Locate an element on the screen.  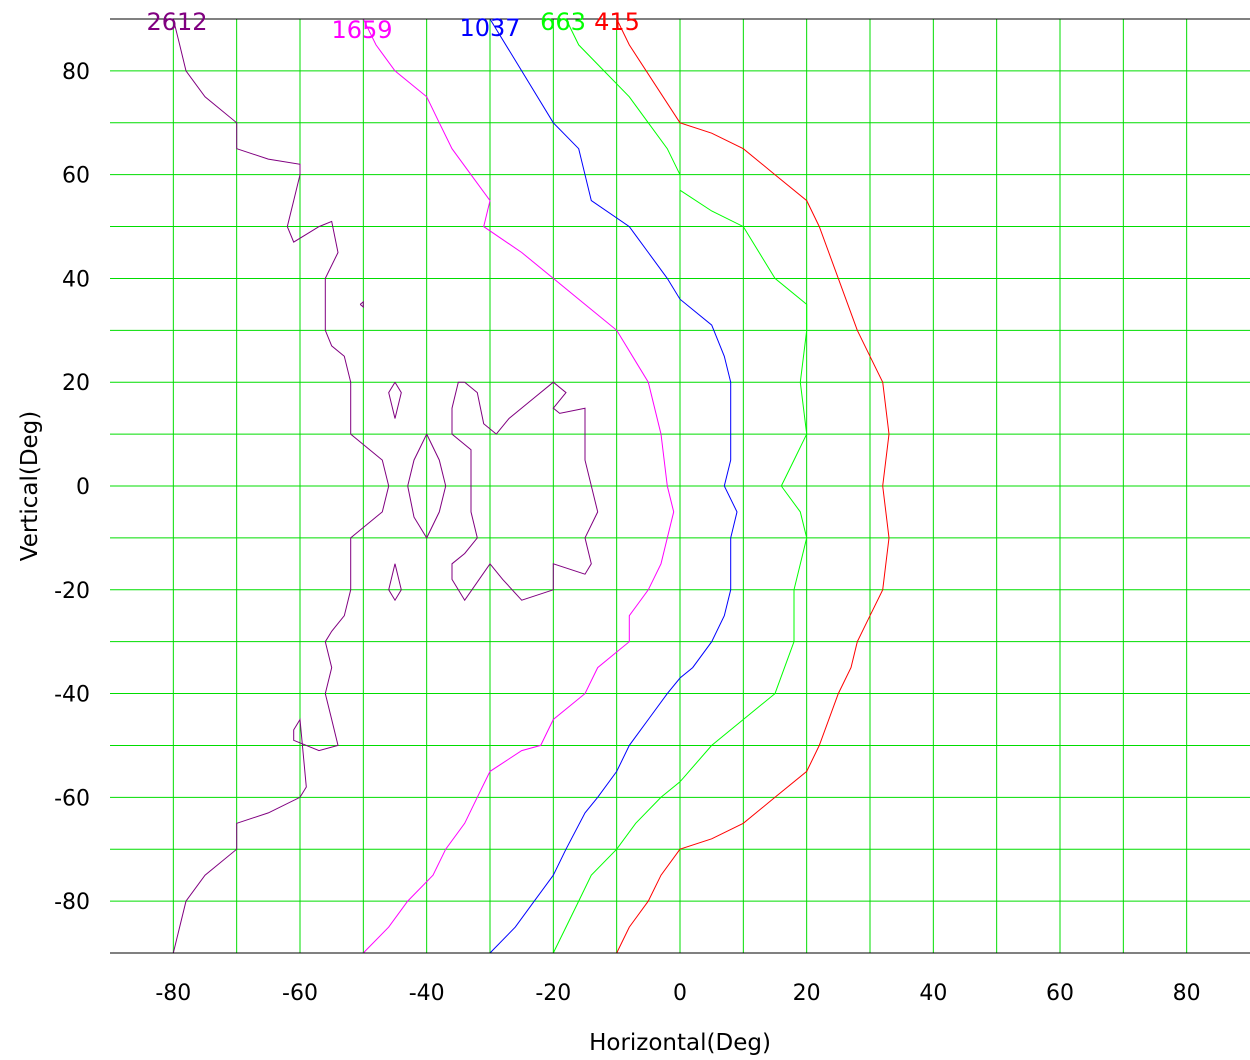
x-tick-label: 0 is located at coordinates (680, 993).